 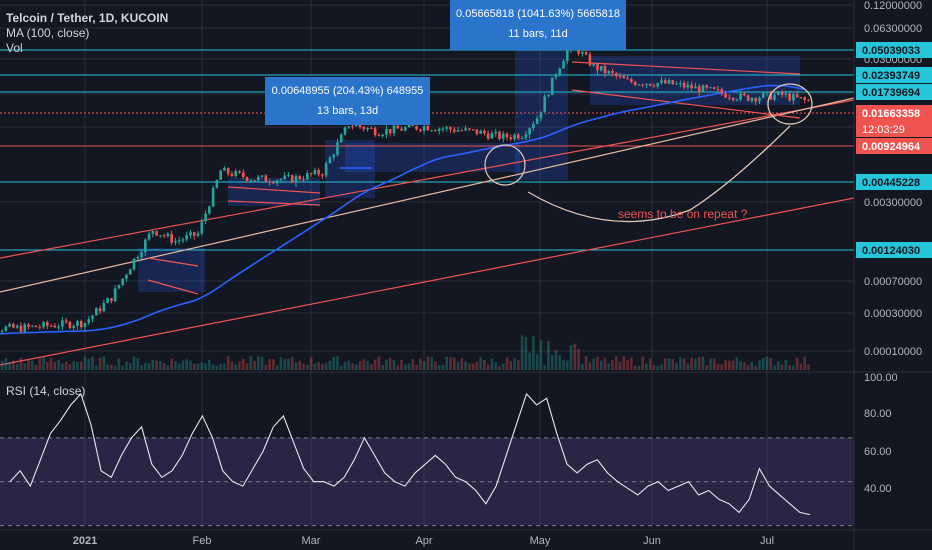 I want to click on rsi-tick-label: 100.00, so click(x=881, y=378).